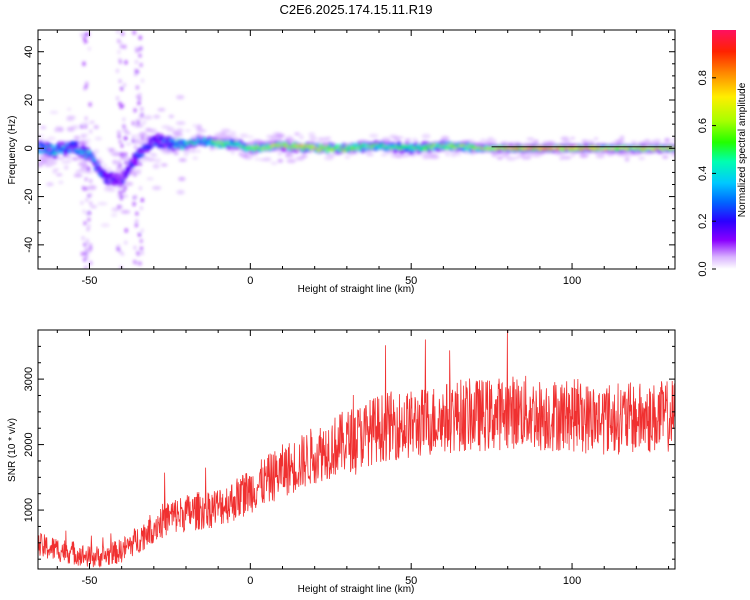 This screenshot has width=750, height=600. I want to click on figure-title: C2E6.2025.174.15.11.R19, so click(356, 9).